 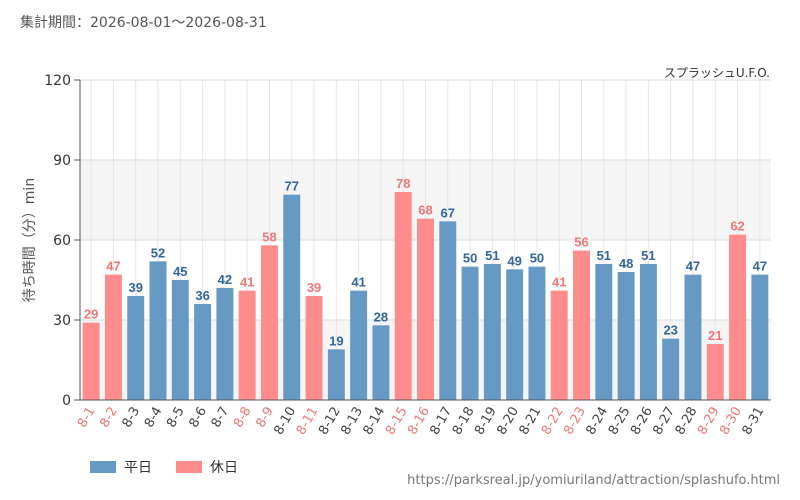 I want to click on x-tick-label: 8-3, so click(x=132, y=418).